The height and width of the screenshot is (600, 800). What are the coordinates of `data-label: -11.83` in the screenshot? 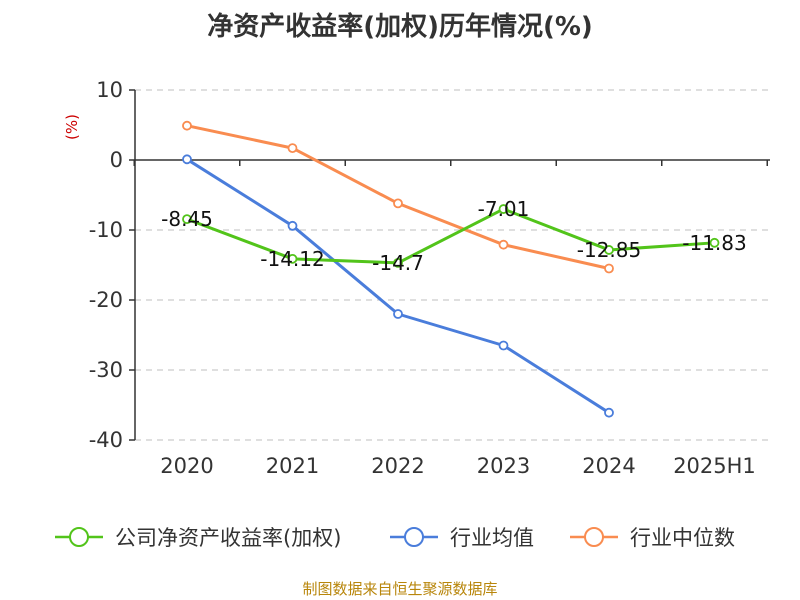 It's located at (714, 243).